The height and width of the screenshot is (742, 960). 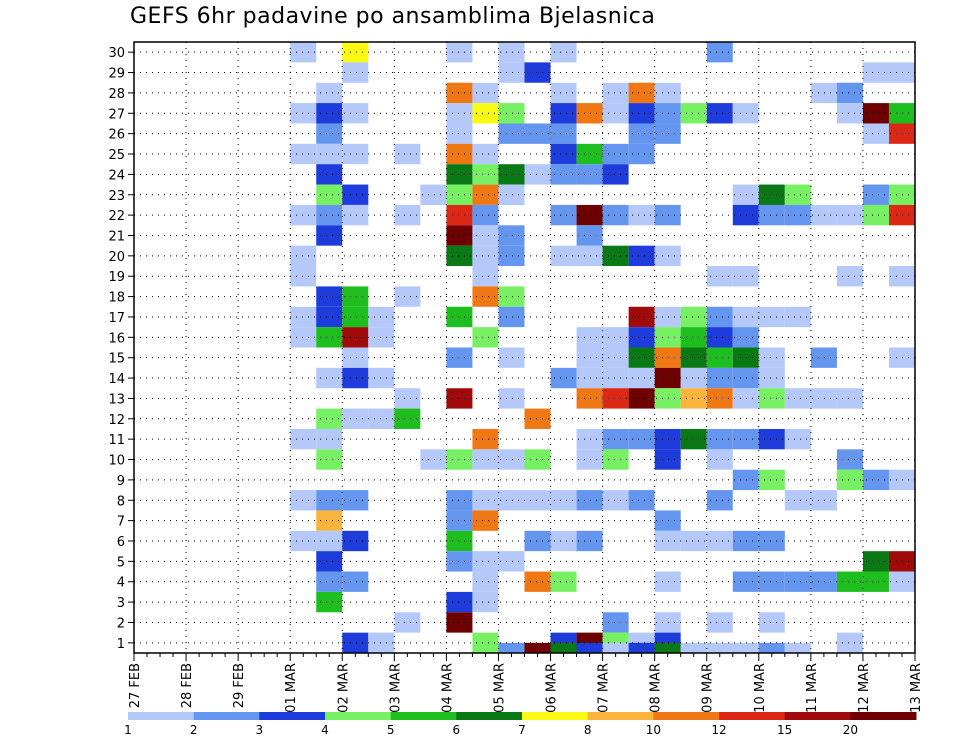 I want to click on x-tick-label: 27 FEB, so click(x=135, y=685).